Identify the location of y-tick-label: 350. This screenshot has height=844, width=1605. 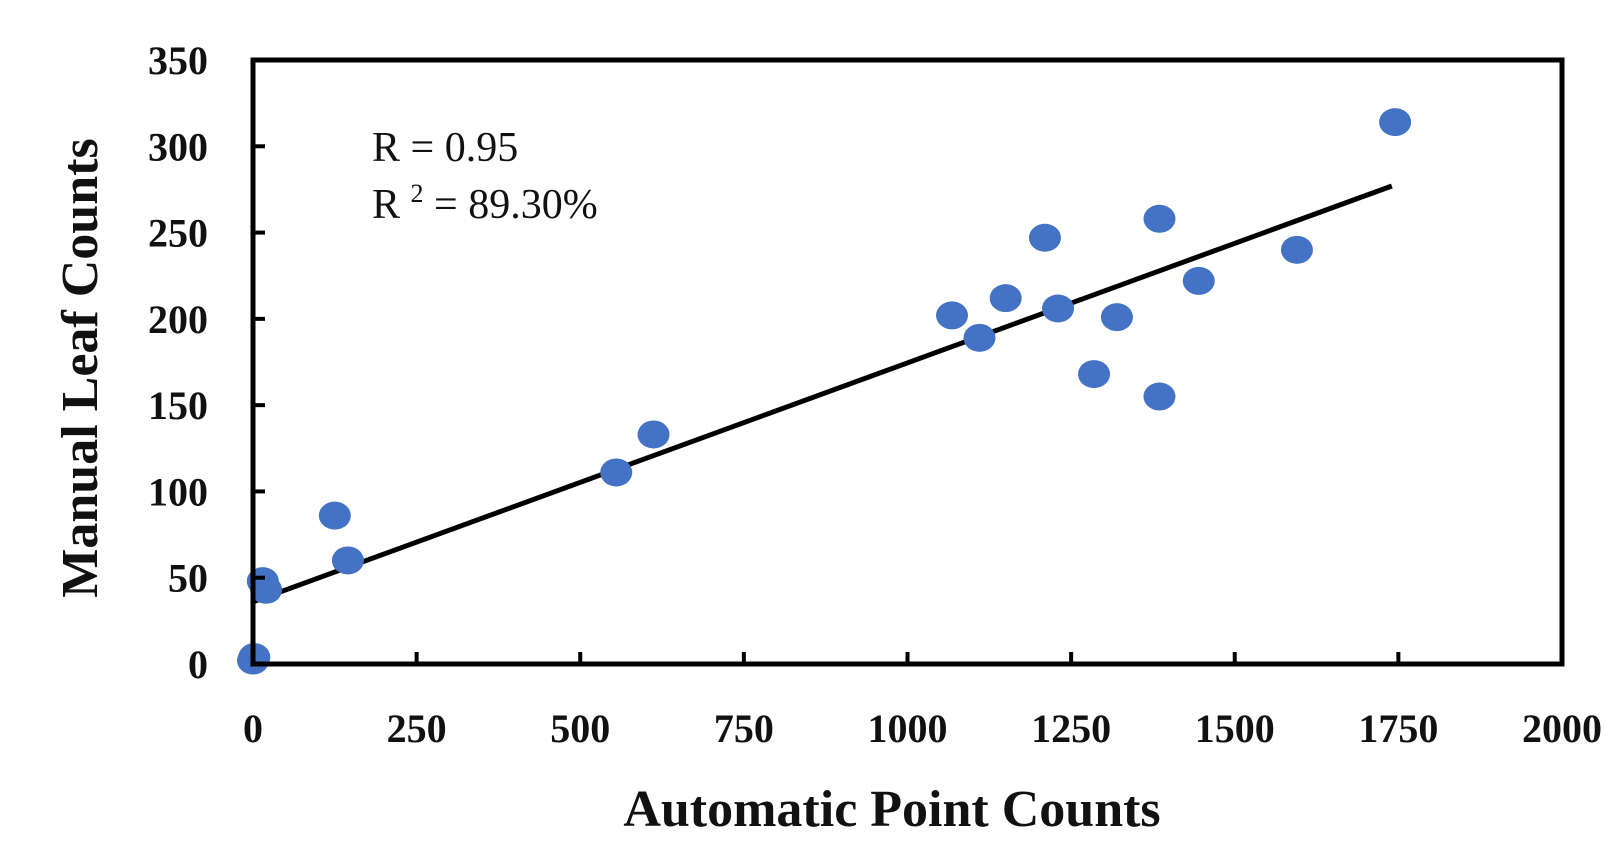
(178, 60).